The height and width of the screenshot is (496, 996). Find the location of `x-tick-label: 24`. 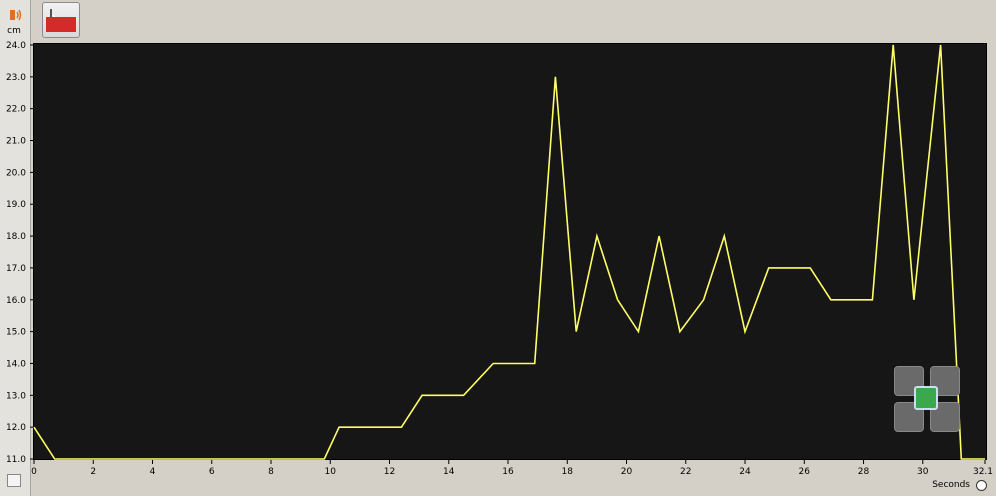

x-tick-label: 24 is located at coordinates (745, 472).